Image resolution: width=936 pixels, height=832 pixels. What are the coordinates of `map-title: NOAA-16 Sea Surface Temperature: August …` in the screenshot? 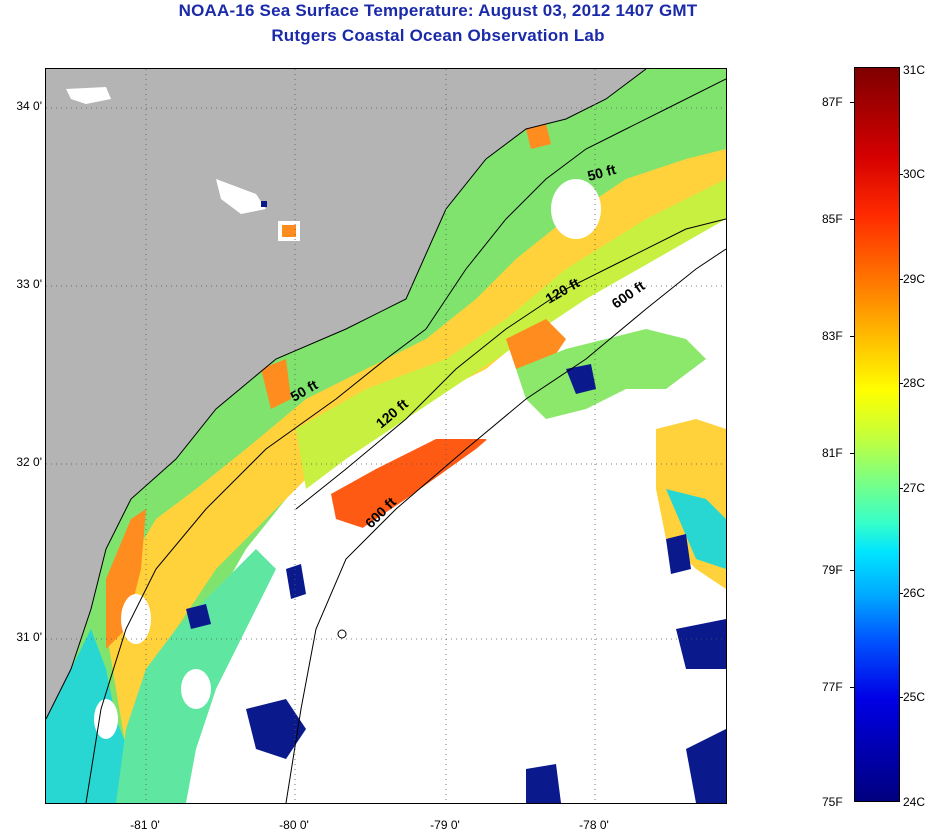 It's located at (438, 10).